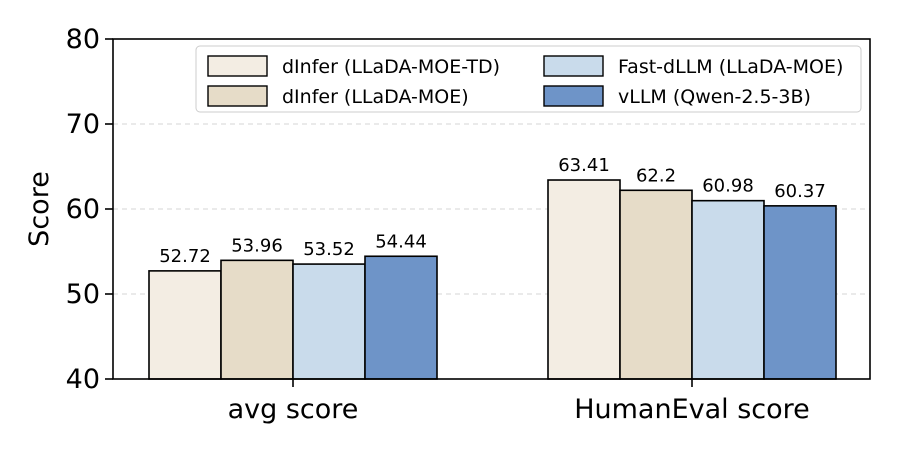  Describe the element at coordinates (519, 402) in the screenshot. I see `x-axis-ticks: avg score HumanEval score` at that location.